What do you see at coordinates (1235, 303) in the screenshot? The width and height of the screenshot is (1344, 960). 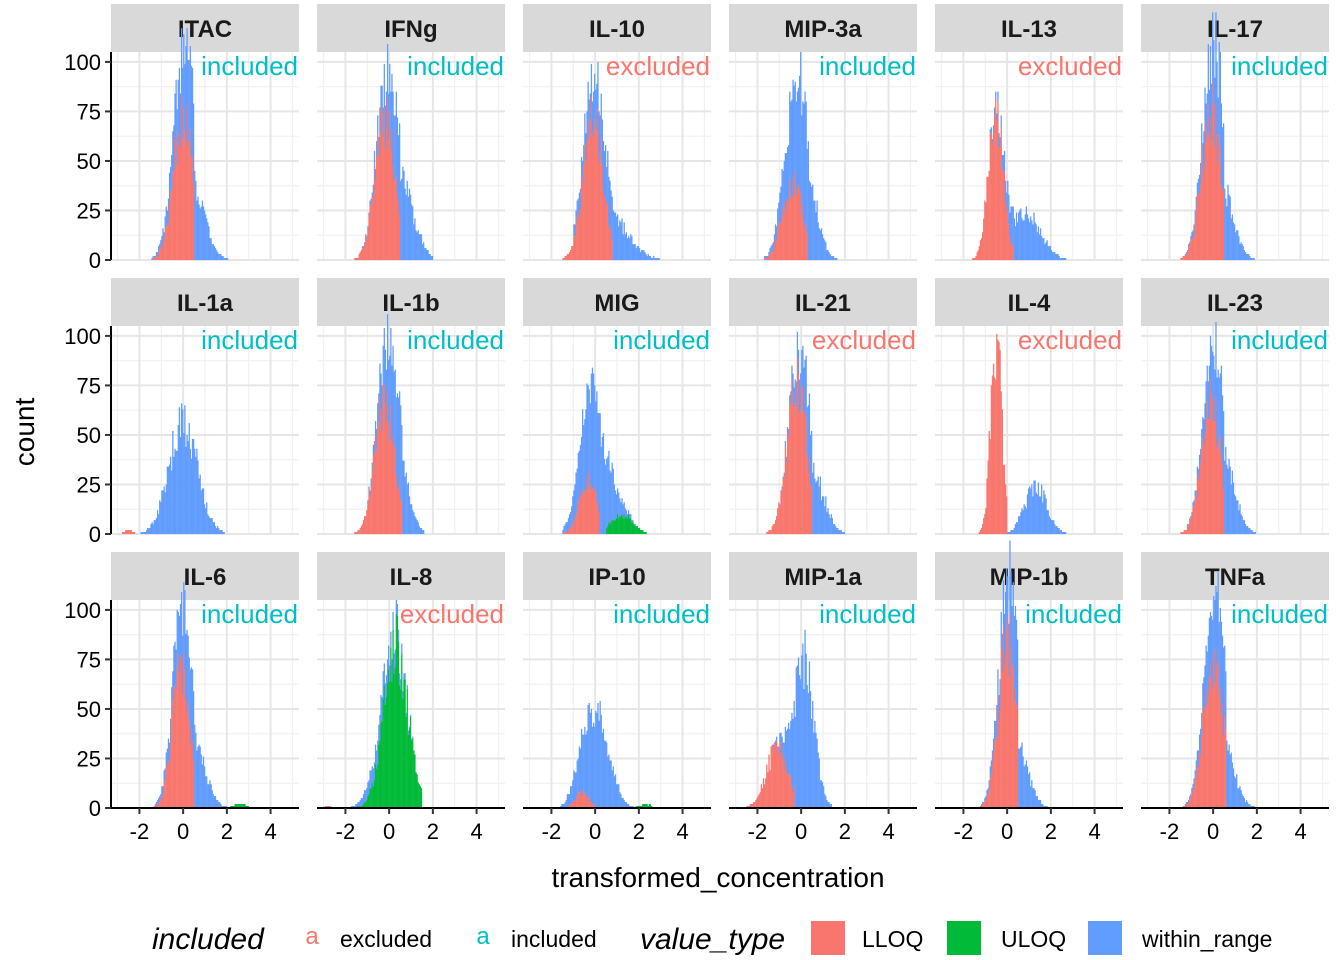 I see `facet-strip-label: IL-23` at bounding box center [1235, 303].